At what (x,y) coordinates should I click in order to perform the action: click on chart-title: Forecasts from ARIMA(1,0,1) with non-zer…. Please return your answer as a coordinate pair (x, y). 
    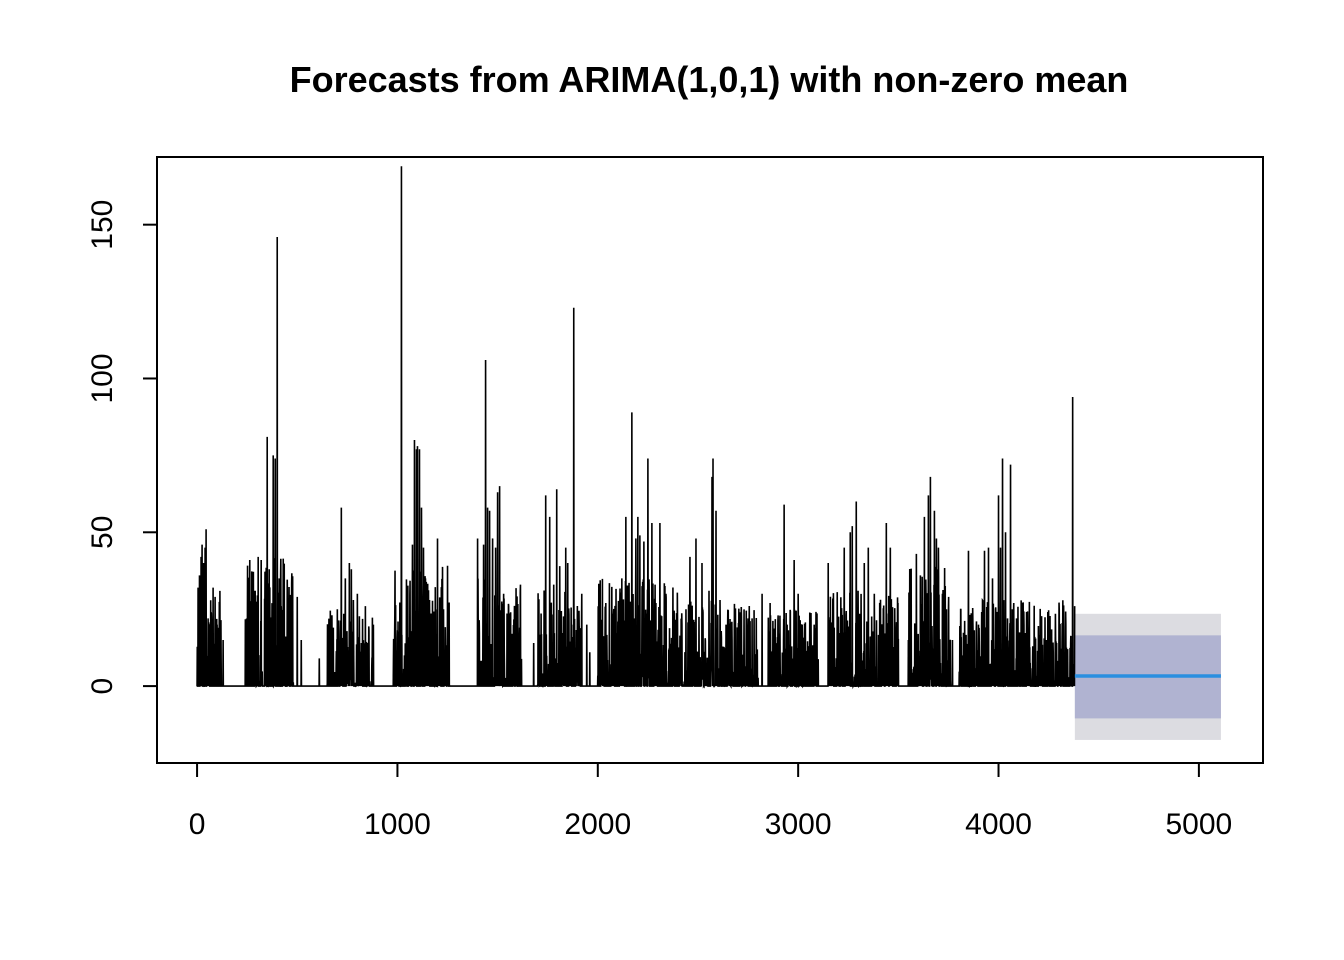
    Looking at the image, I should click on (709, 79).